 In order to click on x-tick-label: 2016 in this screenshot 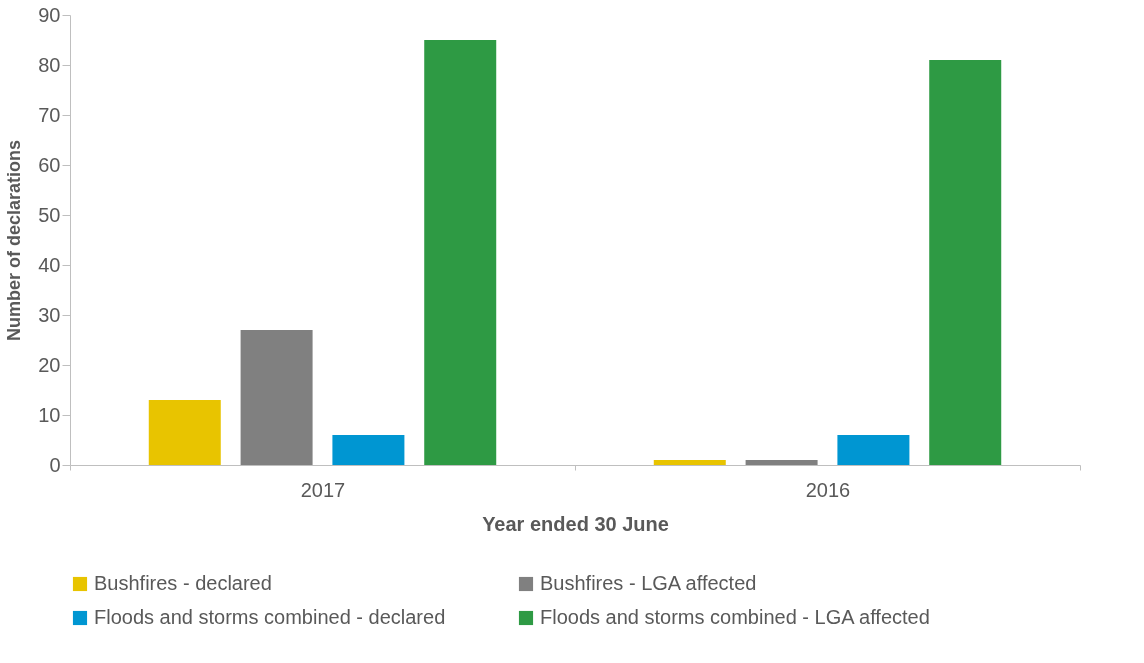, I will do `click(828, 489)`.